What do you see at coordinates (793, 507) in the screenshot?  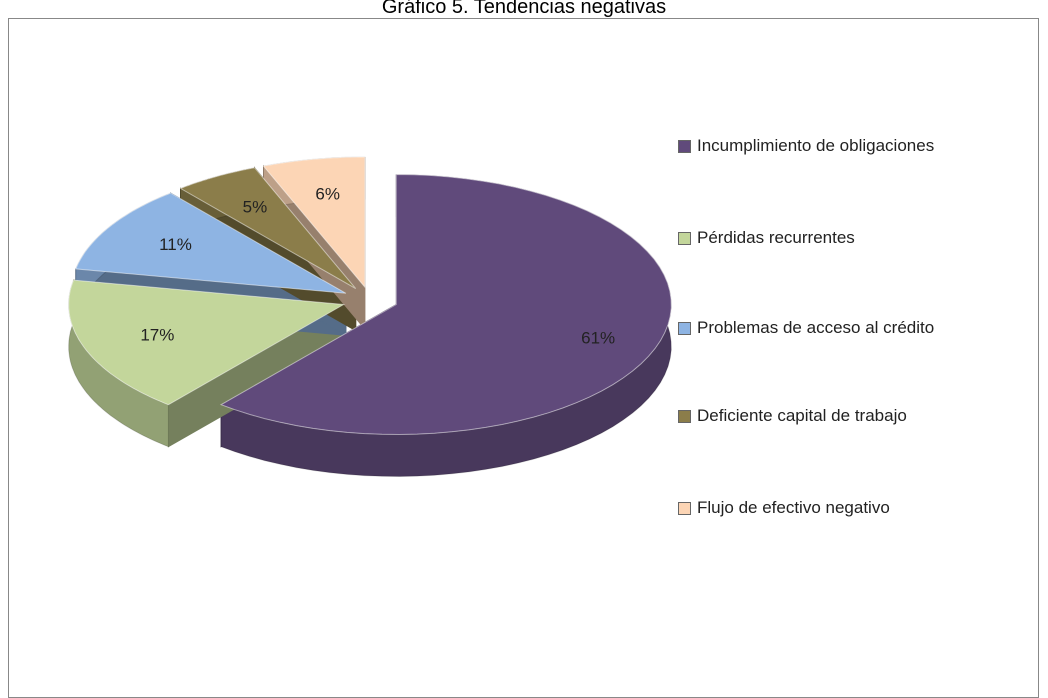 I see `legend-label: Flujo de efectivo negativo` at bounding box center [793, 507].